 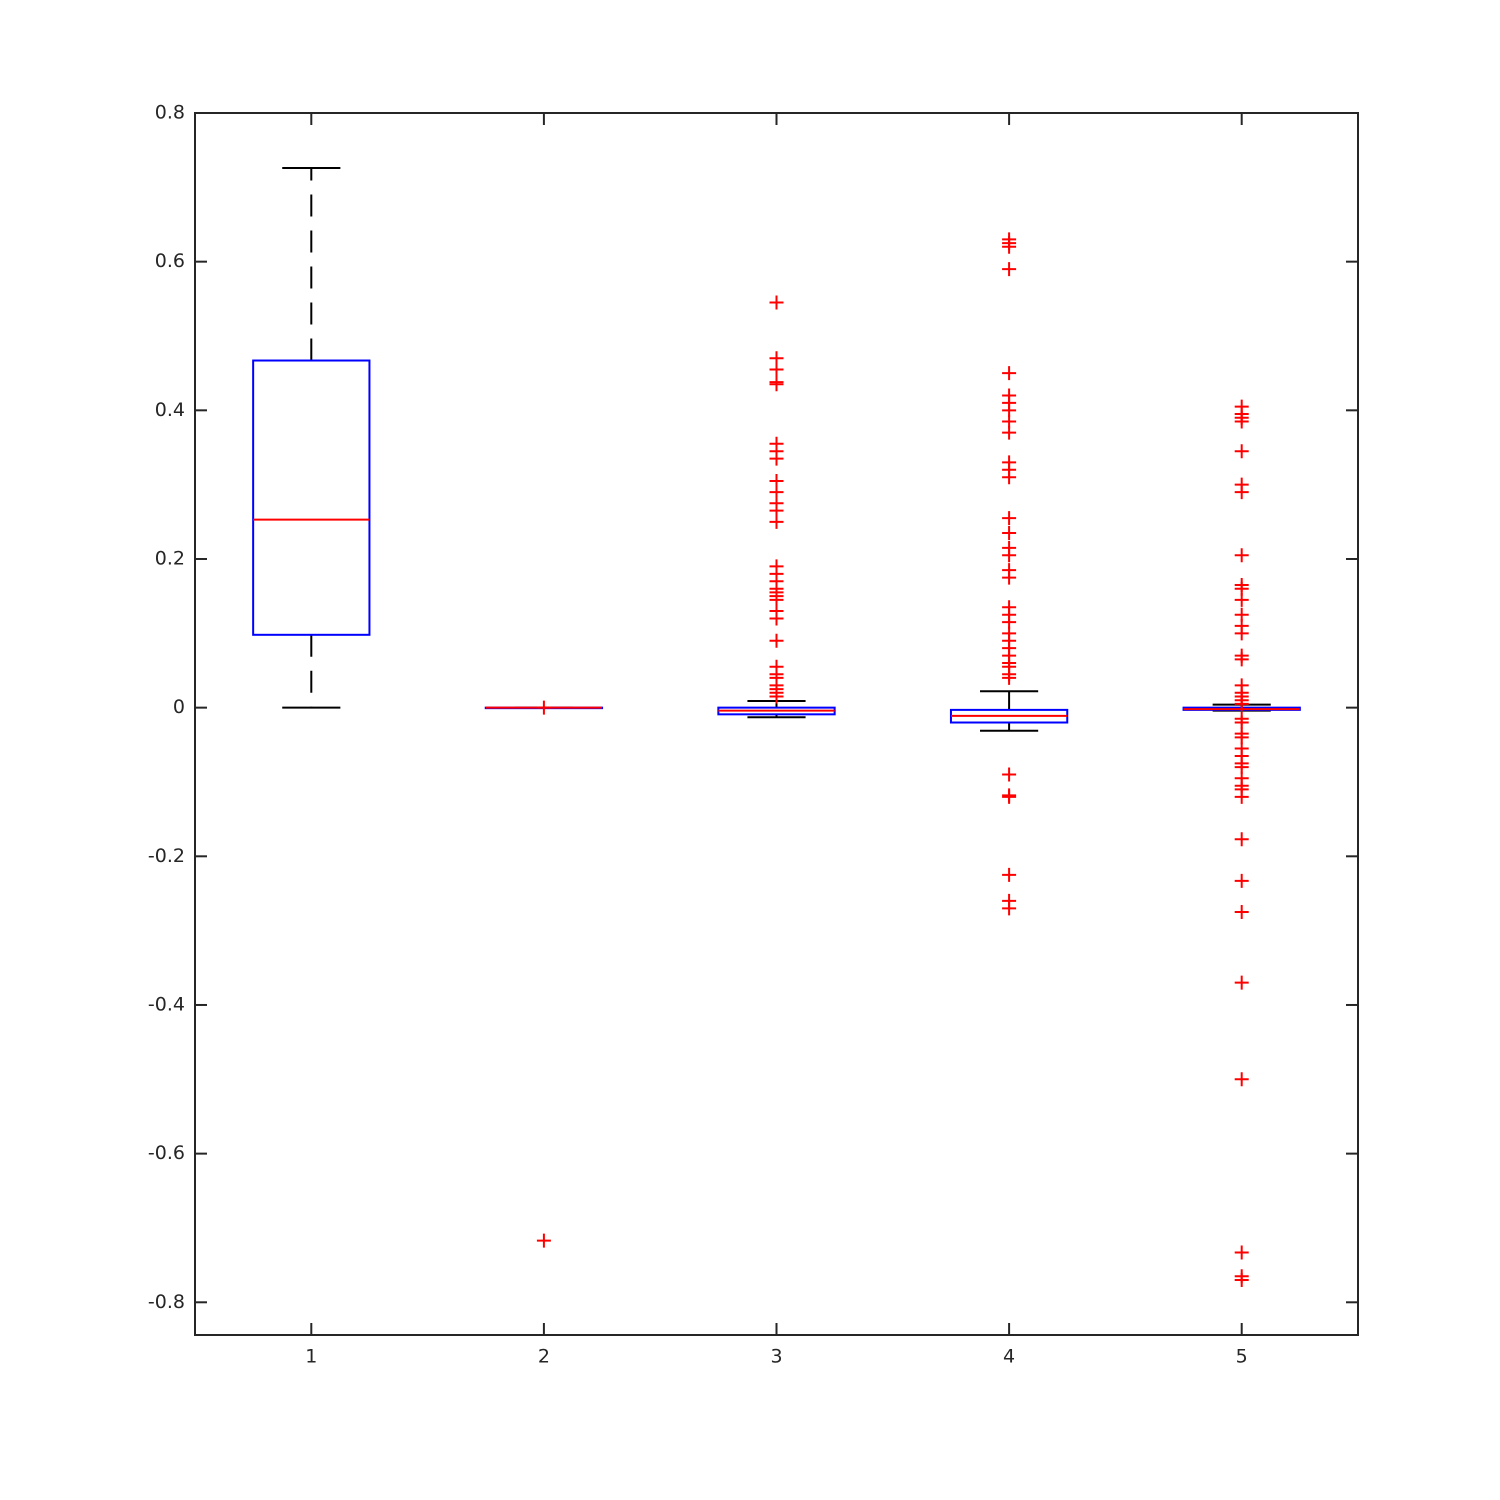 What do you see at coordinates (166, 1153) in the screenshot?
I see `y-tick-label: -0.6` at bounding box center [166, 1153].